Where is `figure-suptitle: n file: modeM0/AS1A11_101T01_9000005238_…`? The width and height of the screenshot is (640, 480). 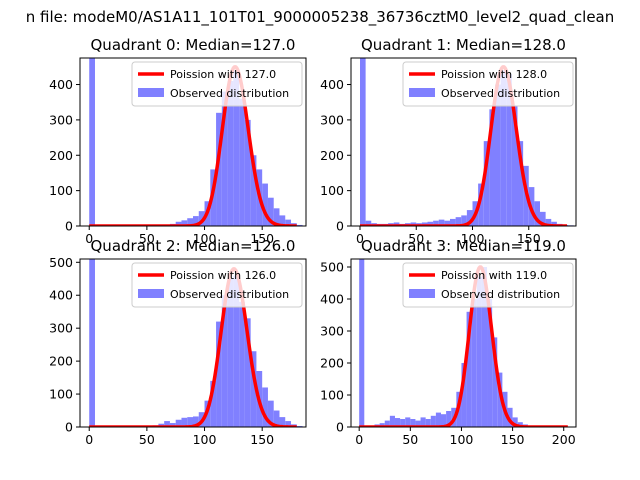
figure-suptitle: n file: modeM0/AS1A11_101T01_9000005238_… is located at coordinates (320, 17).